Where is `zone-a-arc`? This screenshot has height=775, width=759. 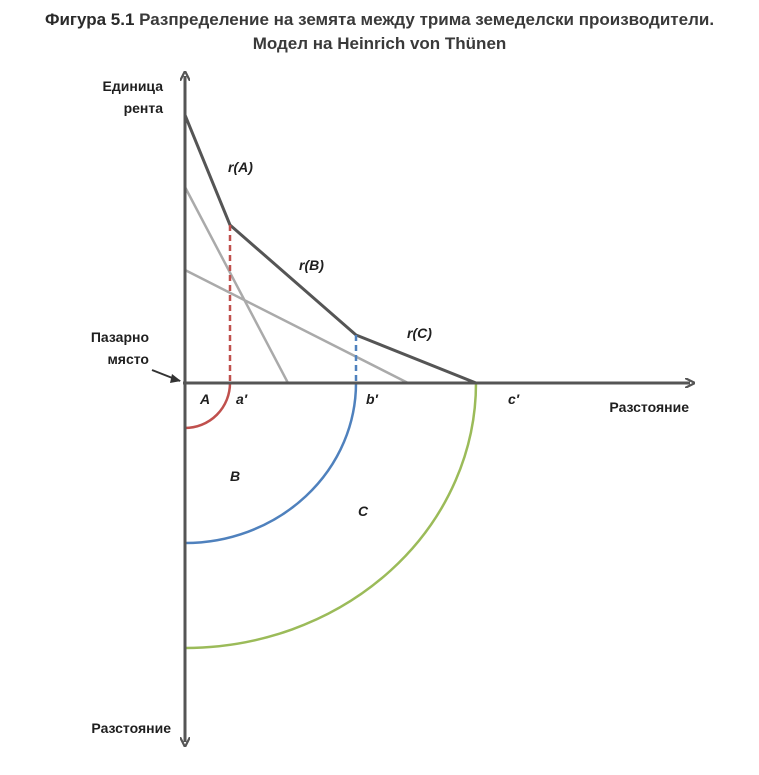 zone-a-arc is located at coordinates (208, 406).